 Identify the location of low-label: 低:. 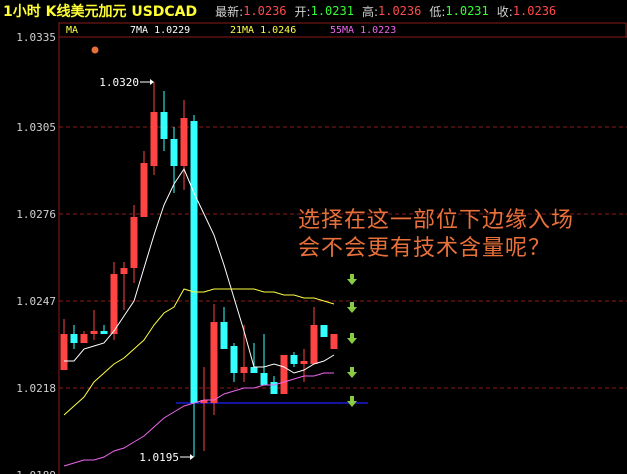
(437, 11).